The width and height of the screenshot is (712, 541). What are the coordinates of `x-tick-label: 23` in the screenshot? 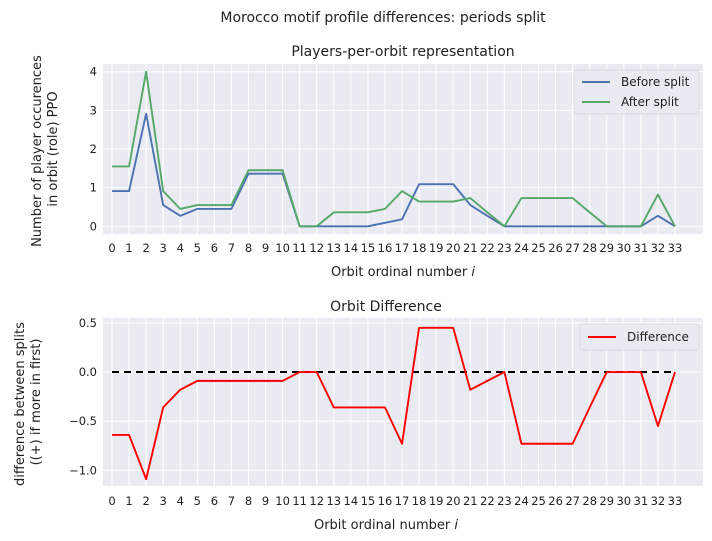 It's located at (504, 501).